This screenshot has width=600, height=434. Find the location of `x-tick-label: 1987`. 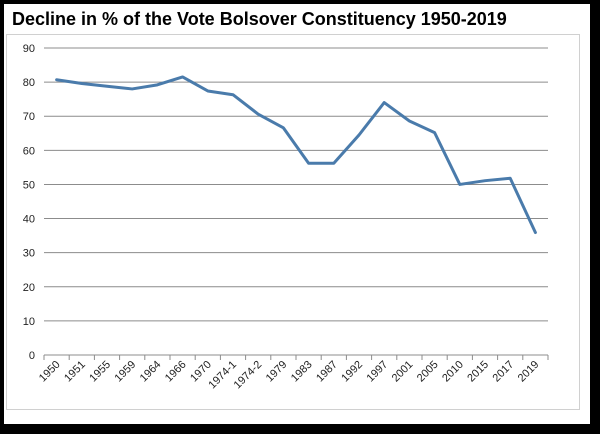

x-tick-label: 1987 is located at coordinates (327, 372).